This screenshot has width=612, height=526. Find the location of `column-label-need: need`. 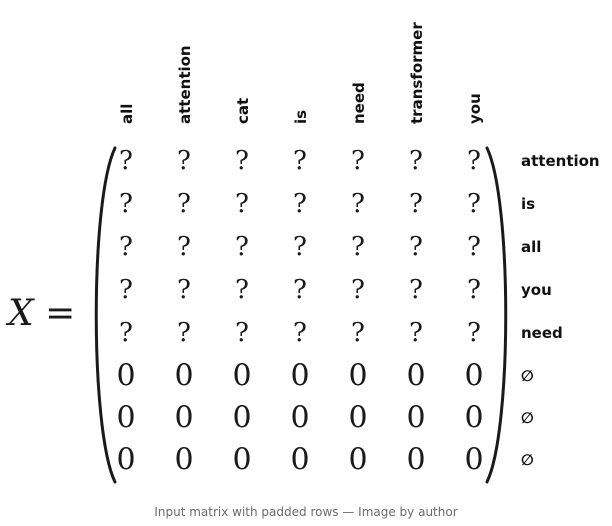

column-label-need: need is located at coordinates (359, 103).